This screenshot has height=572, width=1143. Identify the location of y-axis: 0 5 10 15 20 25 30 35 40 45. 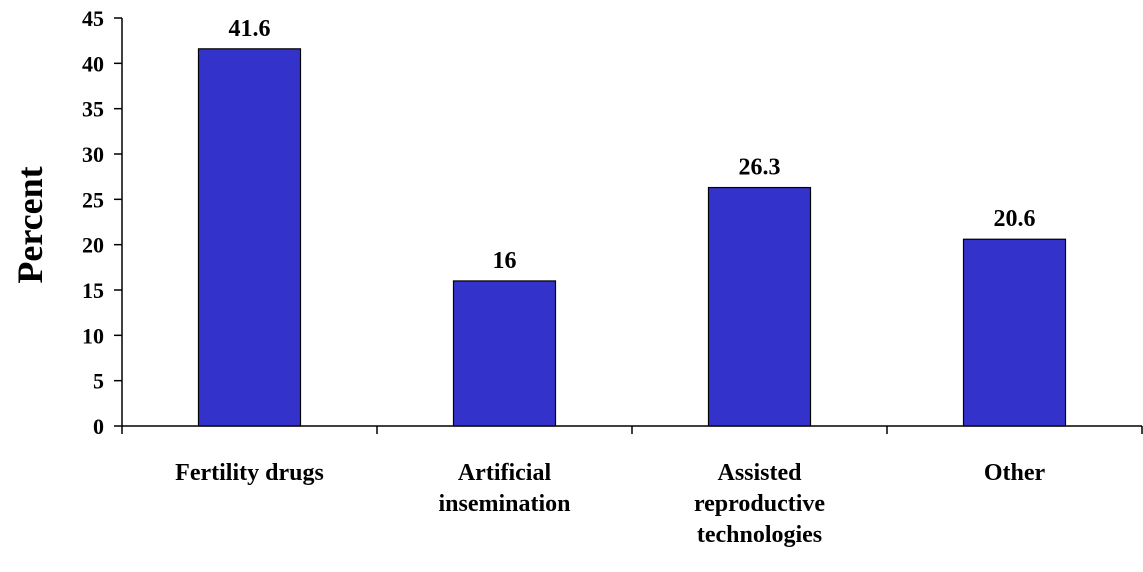
(102, 222).